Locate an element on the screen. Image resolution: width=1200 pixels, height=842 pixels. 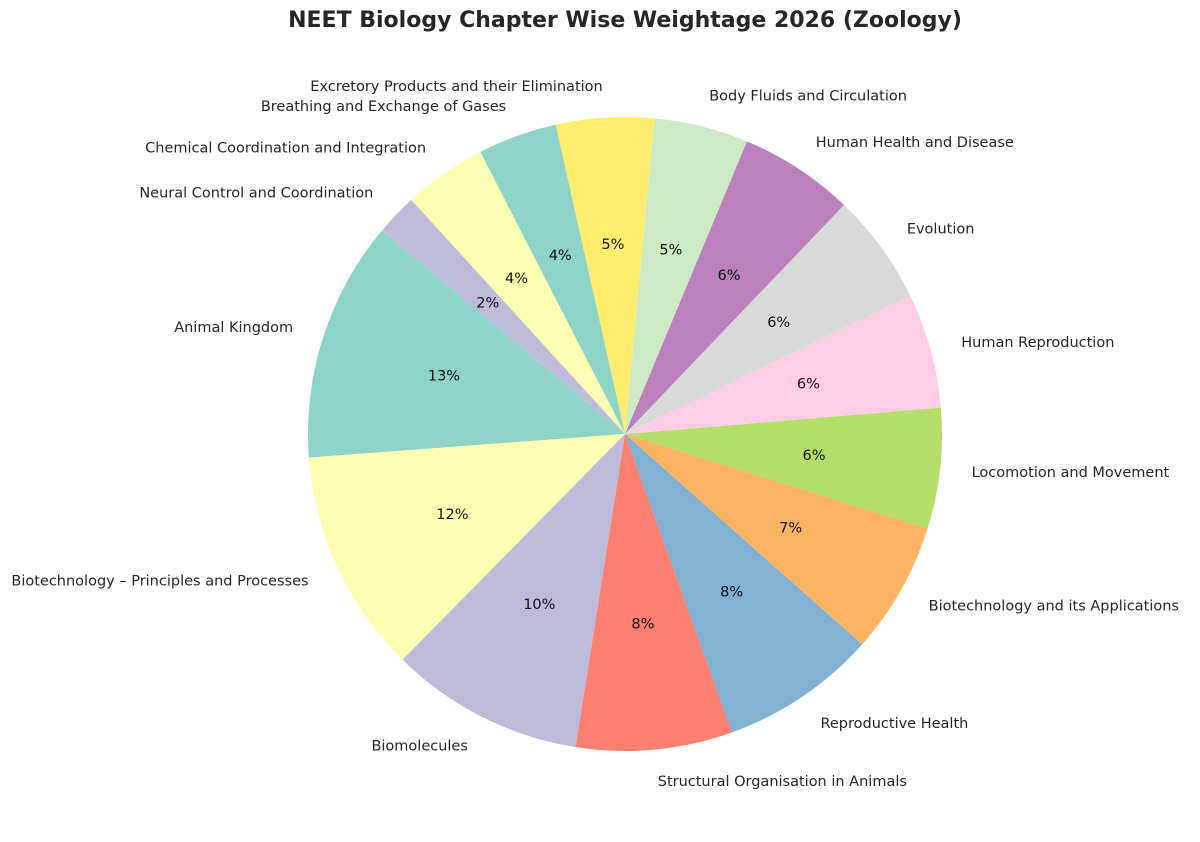
slice-percent-label: 13% is located at coordinates (444, 377).